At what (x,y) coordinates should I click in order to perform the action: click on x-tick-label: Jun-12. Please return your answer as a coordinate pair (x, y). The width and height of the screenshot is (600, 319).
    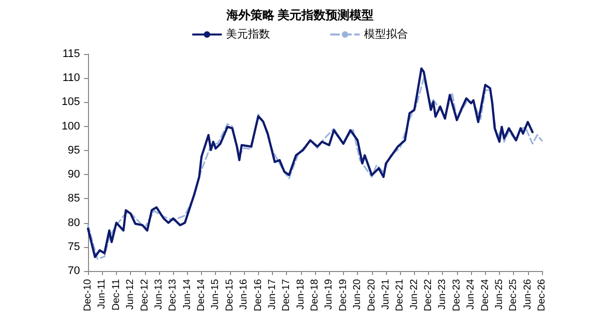
    Looking at the image, I should click on (130, 294).